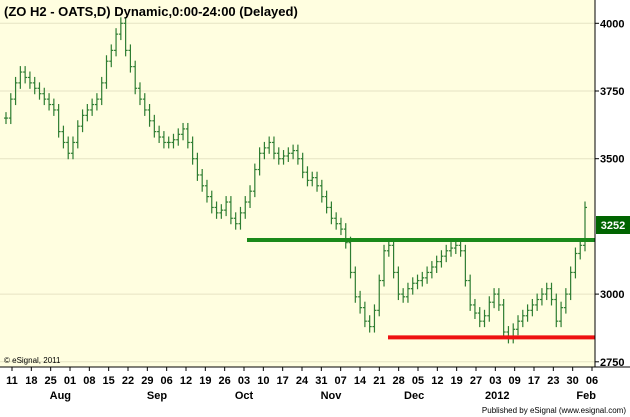 The image size is (630, 417). Describe the element at coordinates (109, 381) in the screenshot. I see `x-tick-label: 15` at that location.